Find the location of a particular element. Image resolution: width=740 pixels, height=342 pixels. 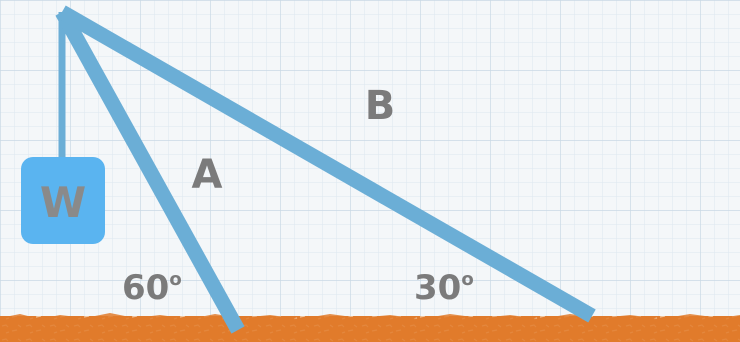

angle-a-degree: o is located at coordinates (175, 279).